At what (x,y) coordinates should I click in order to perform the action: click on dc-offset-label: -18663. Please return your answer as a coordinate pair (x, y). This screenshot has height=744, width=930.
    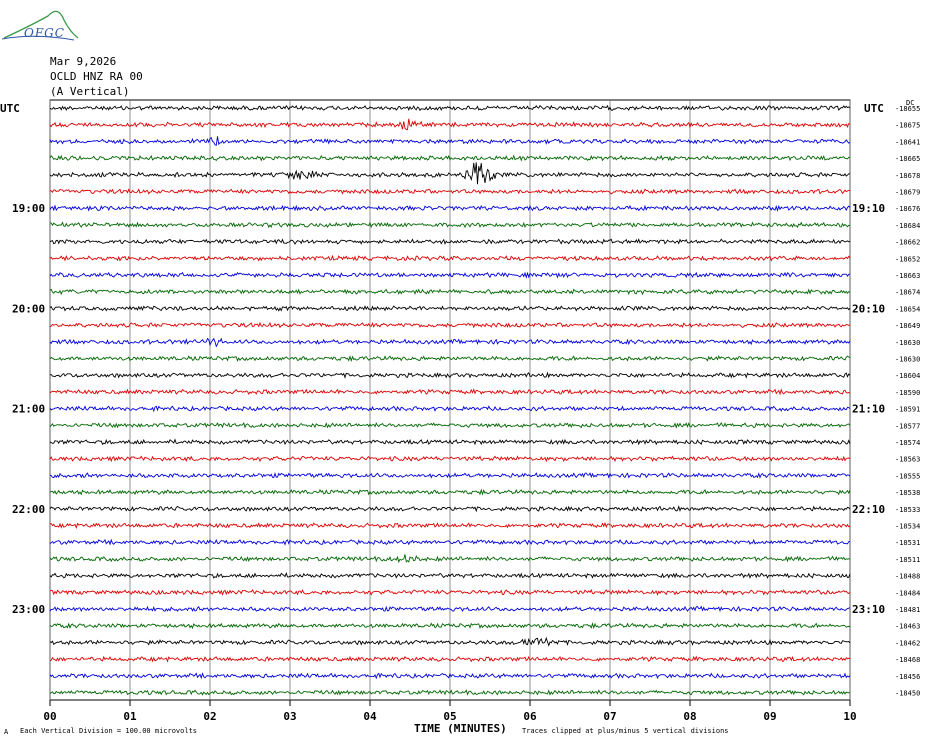
    Looking at the image, I should click on (907, 276).